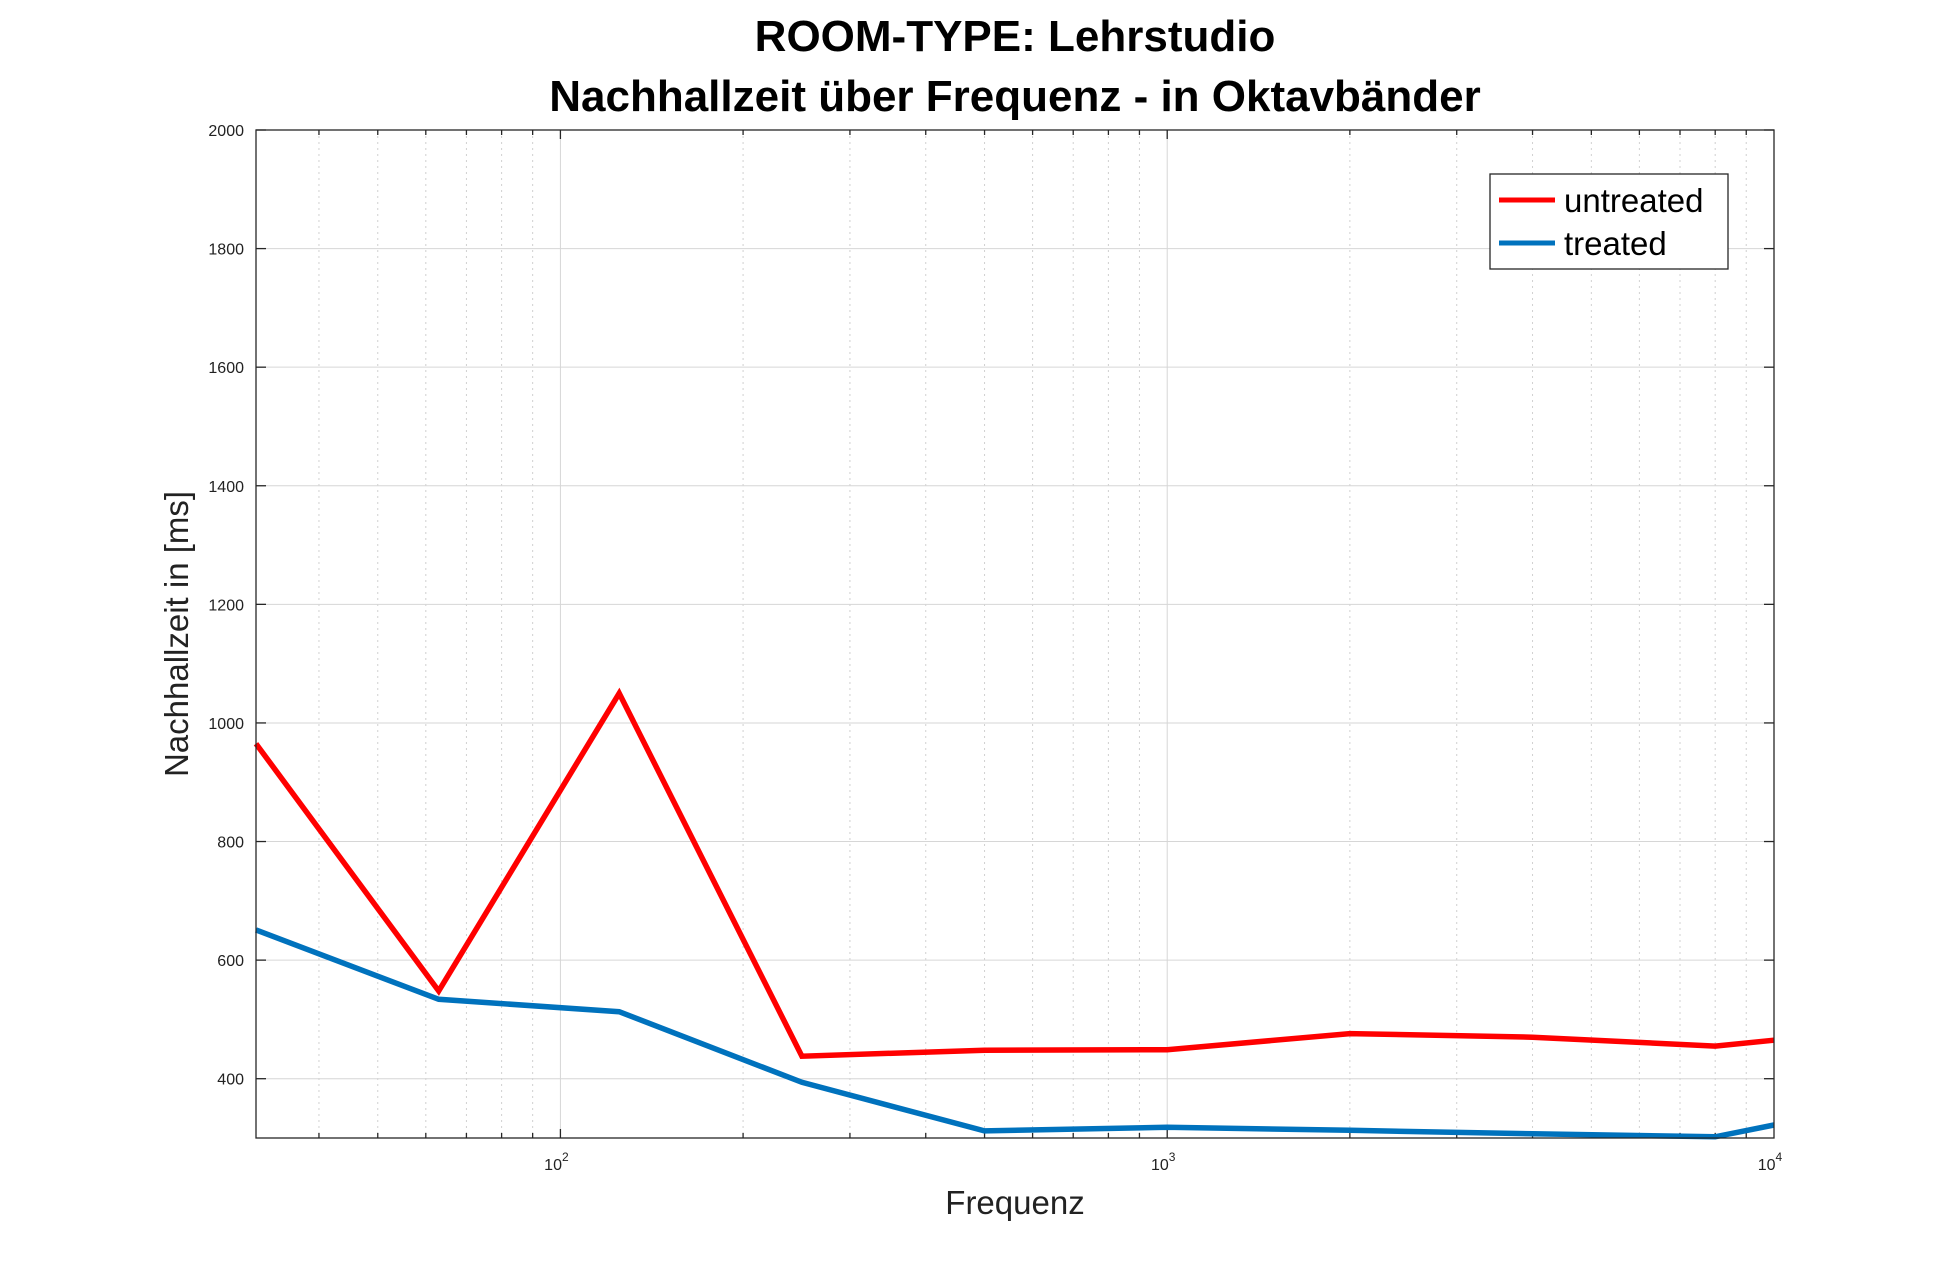  What do you see at coordinates (1014, 1202) in the screenshot?
I see `x-axis-label: Frequenz` at bounding box center [1014, 1202].